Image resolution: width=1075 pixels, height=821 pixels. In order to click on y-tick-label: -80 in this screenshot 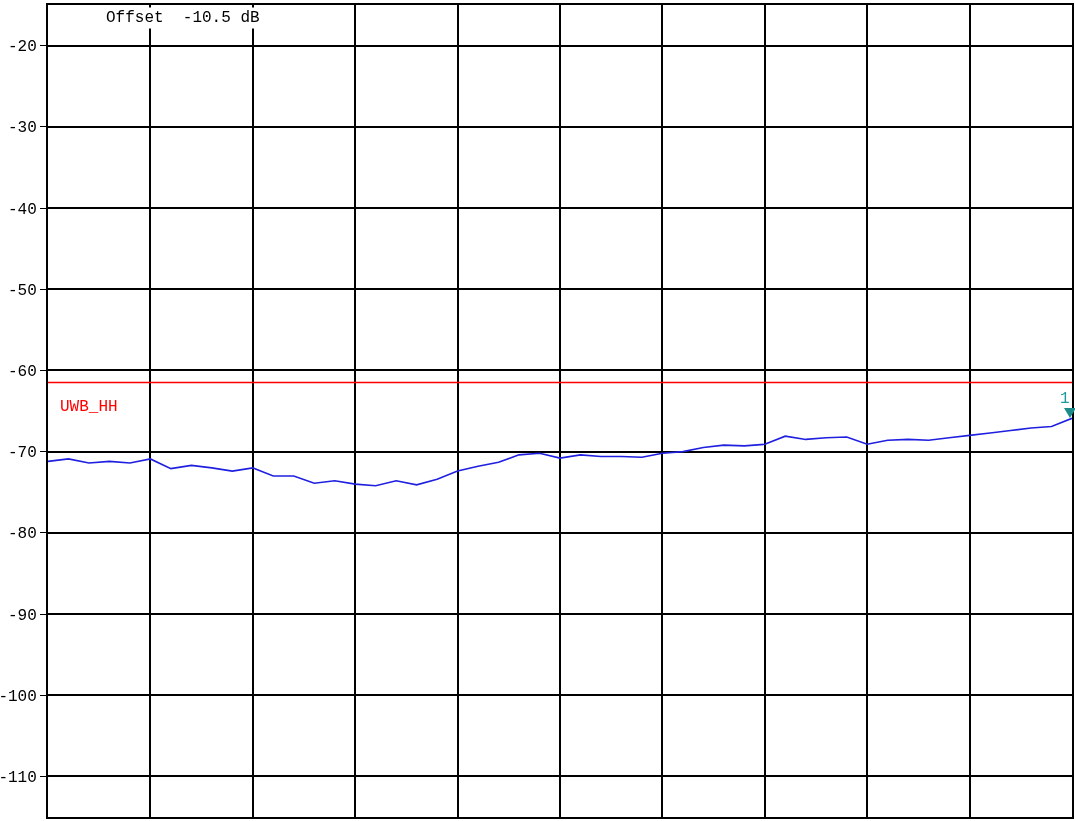, I will do `click(22, 534)`.